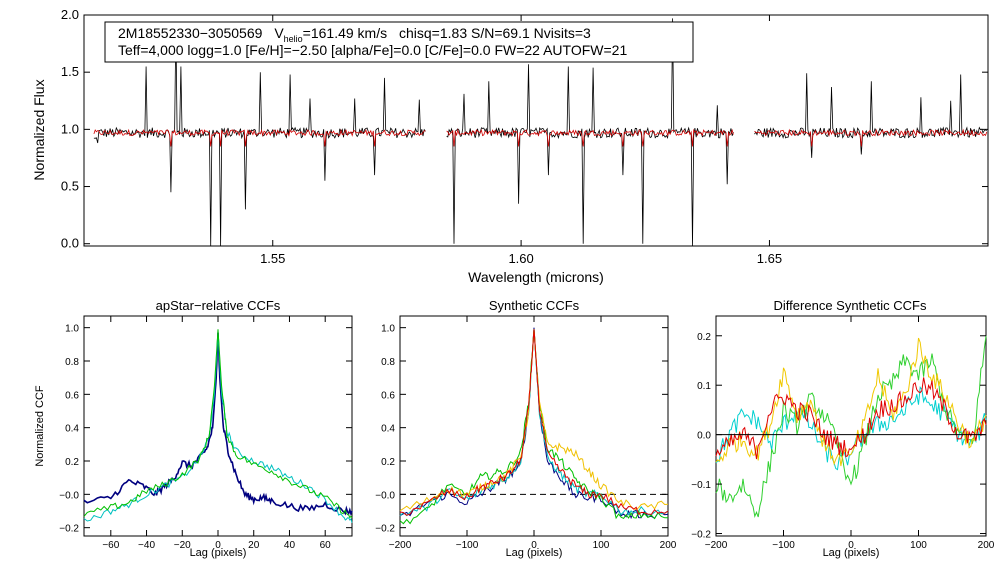  What do you see at coordinates (70, 186) in the screenshot?
I see `spectrum-ytick-label: 0.5` at bounding box center [70, 186].